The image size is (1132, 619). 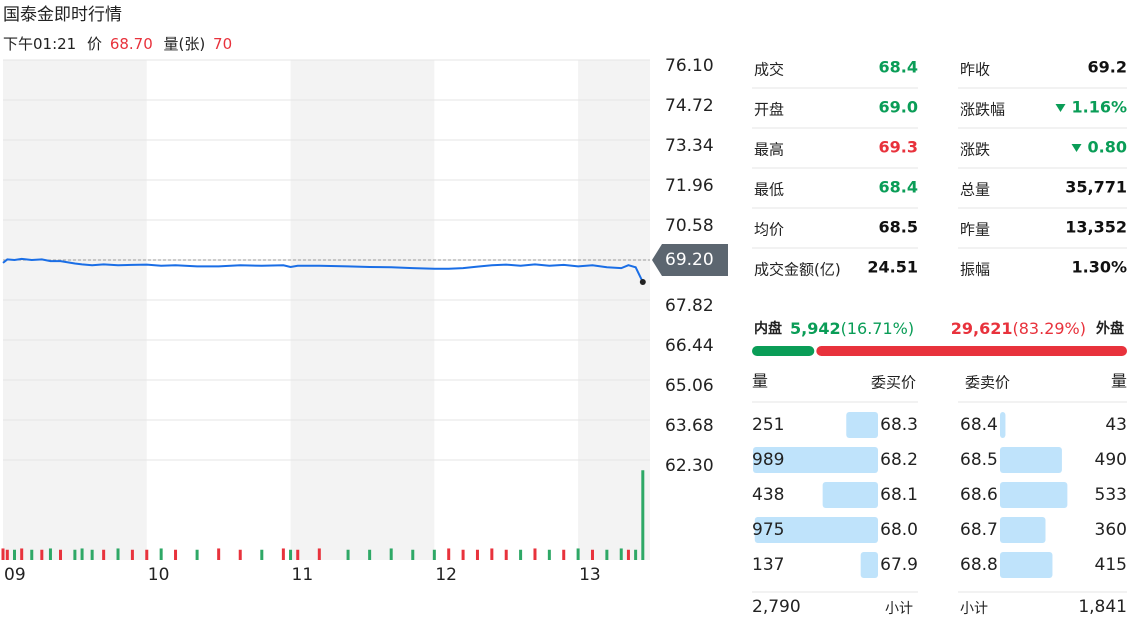 I want to click on ask-price: 68.8, so click(x=979, y=565).